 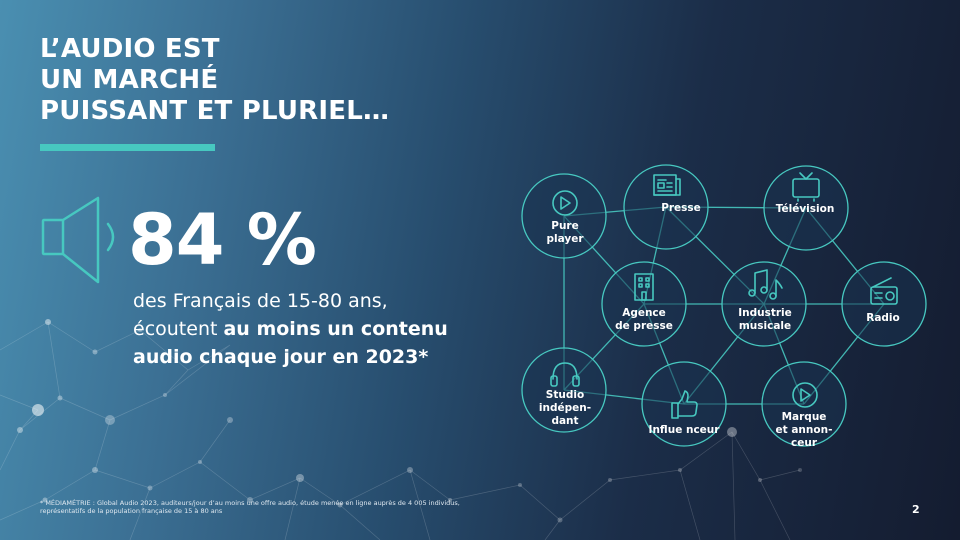 I want to click on speaker-icon, so click(x=78, y=240).